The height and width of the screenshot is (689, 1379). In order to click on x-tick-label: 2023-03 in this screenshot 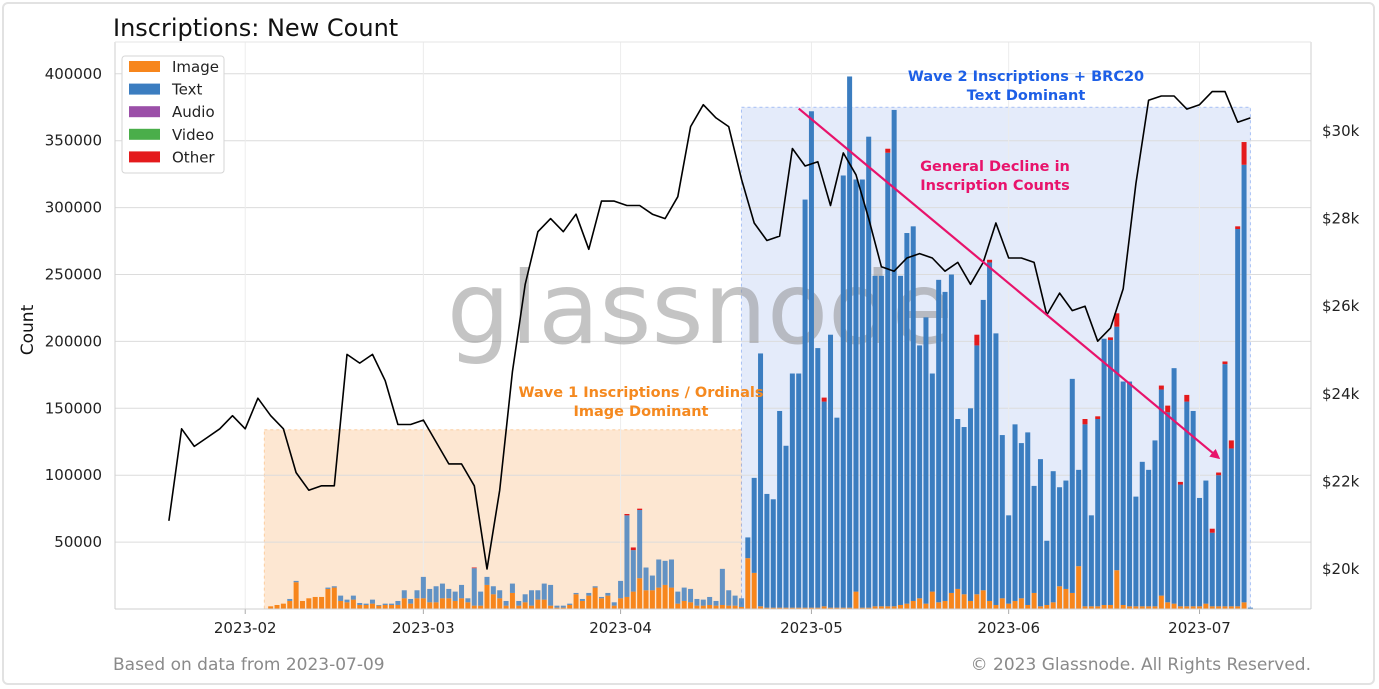, I will do `click(423, 628)`.